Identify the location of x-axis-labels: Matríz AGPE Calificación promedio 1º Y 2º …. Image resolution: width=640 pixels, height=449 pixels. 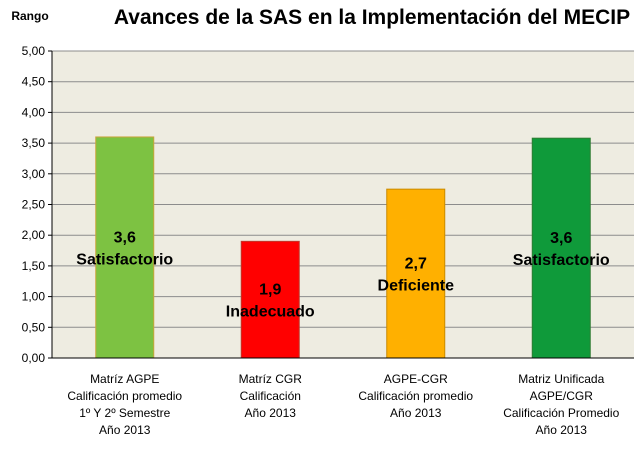
(343, 404).